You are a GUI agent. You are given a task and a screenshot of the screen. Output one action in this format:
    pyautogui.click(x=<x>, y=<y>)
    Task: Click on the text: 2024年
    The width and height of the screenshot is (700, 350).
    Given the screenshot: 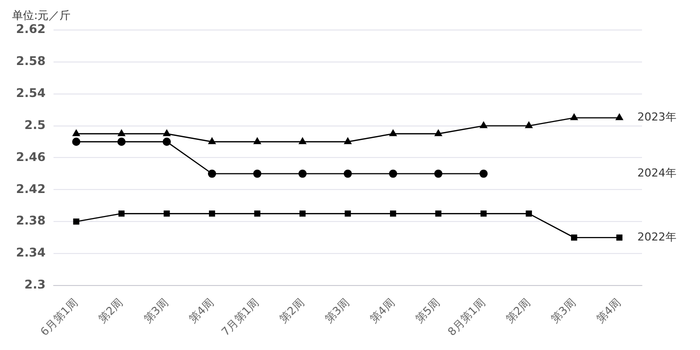 What is the action you would take?
    pyautogui.click(x=656, y=173)
    